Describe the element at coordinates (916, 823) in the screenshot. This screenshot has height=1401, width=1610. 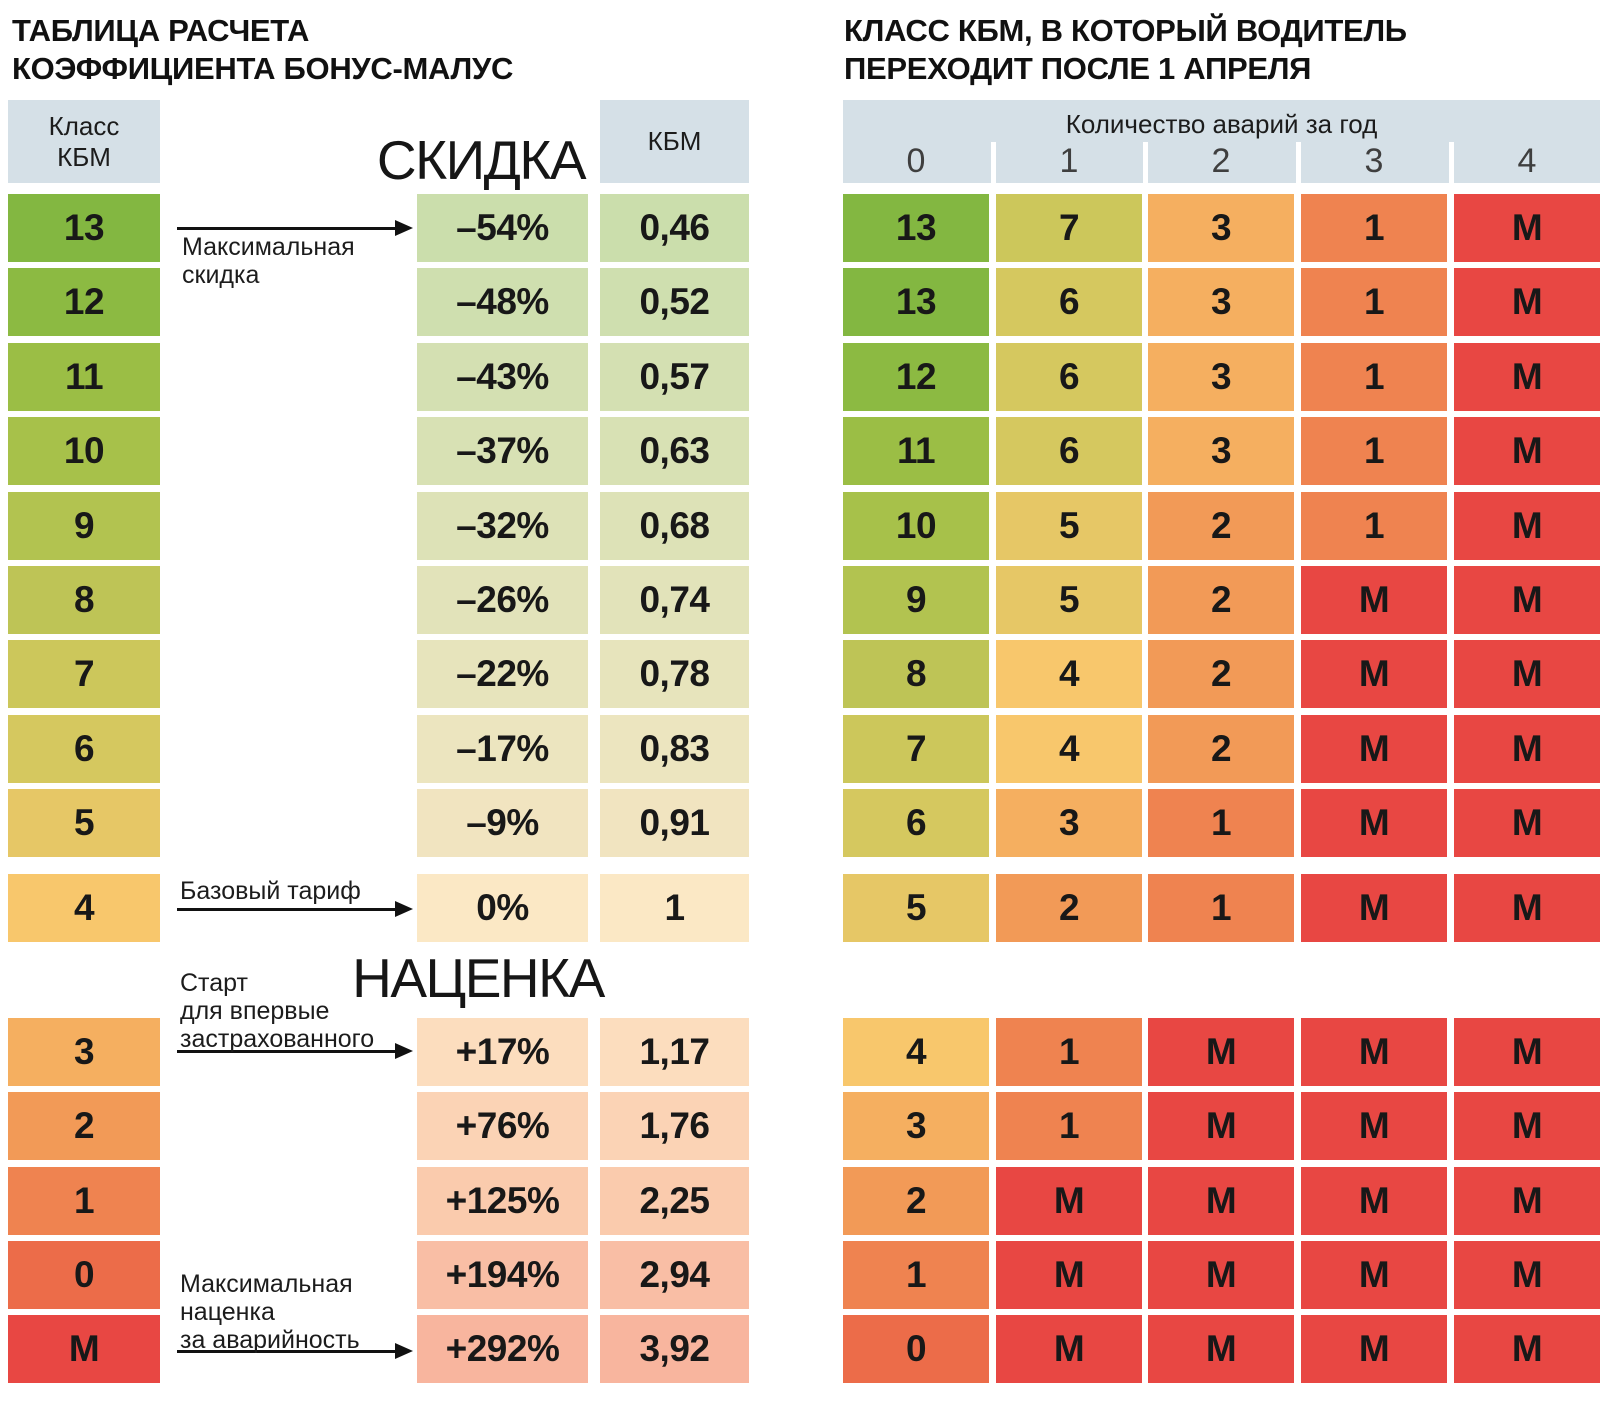
I see `right-class-cell: 6` at that location.